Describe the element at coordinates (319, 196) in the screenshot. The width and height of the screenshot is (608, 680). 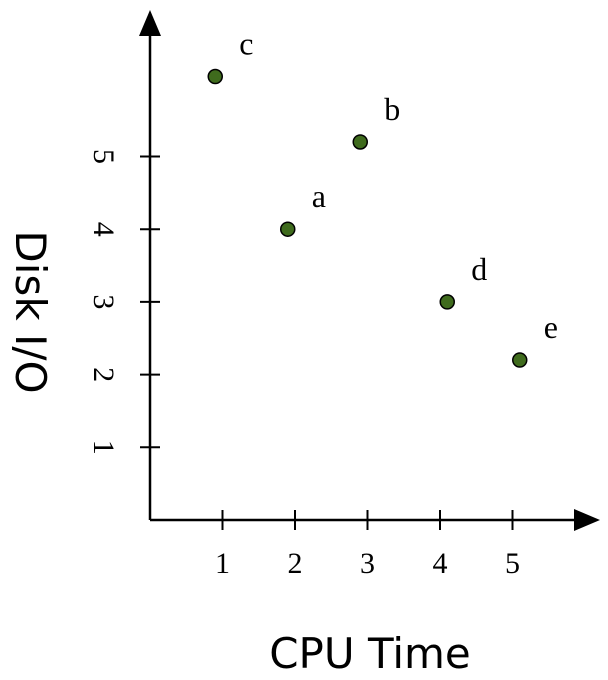
I see `point-label-a: a` at that location.